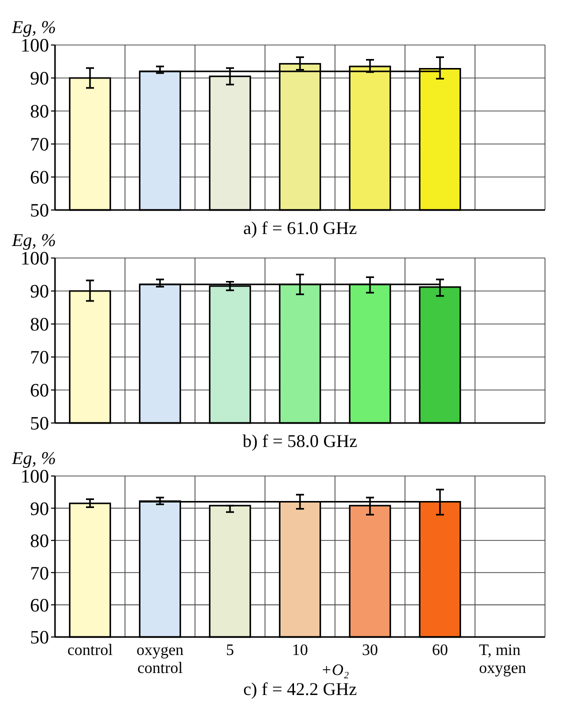 Image resolution: width=564 pixels, height=718 pixels. I want to click on x-tick-label: 60, so click(440, 650).